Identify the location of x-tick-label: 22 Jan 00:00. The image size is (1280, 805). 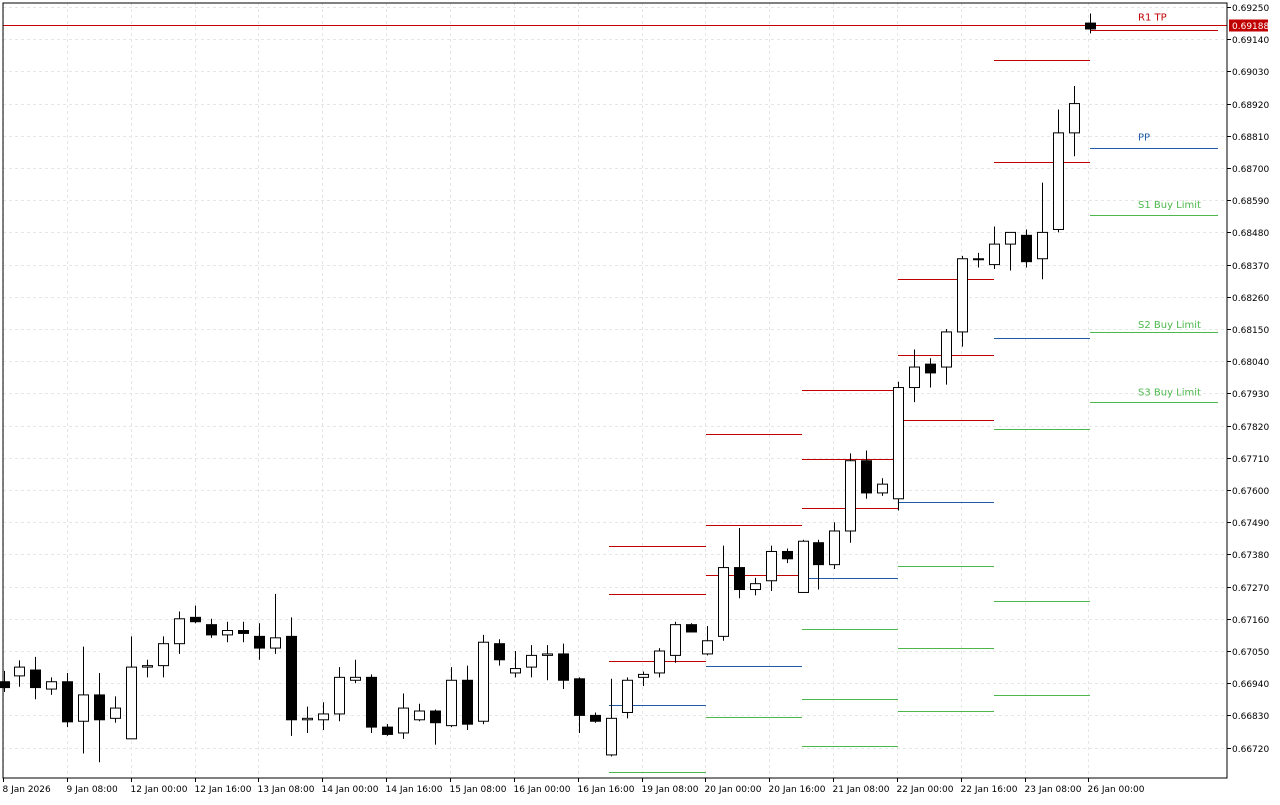
(925, 790).